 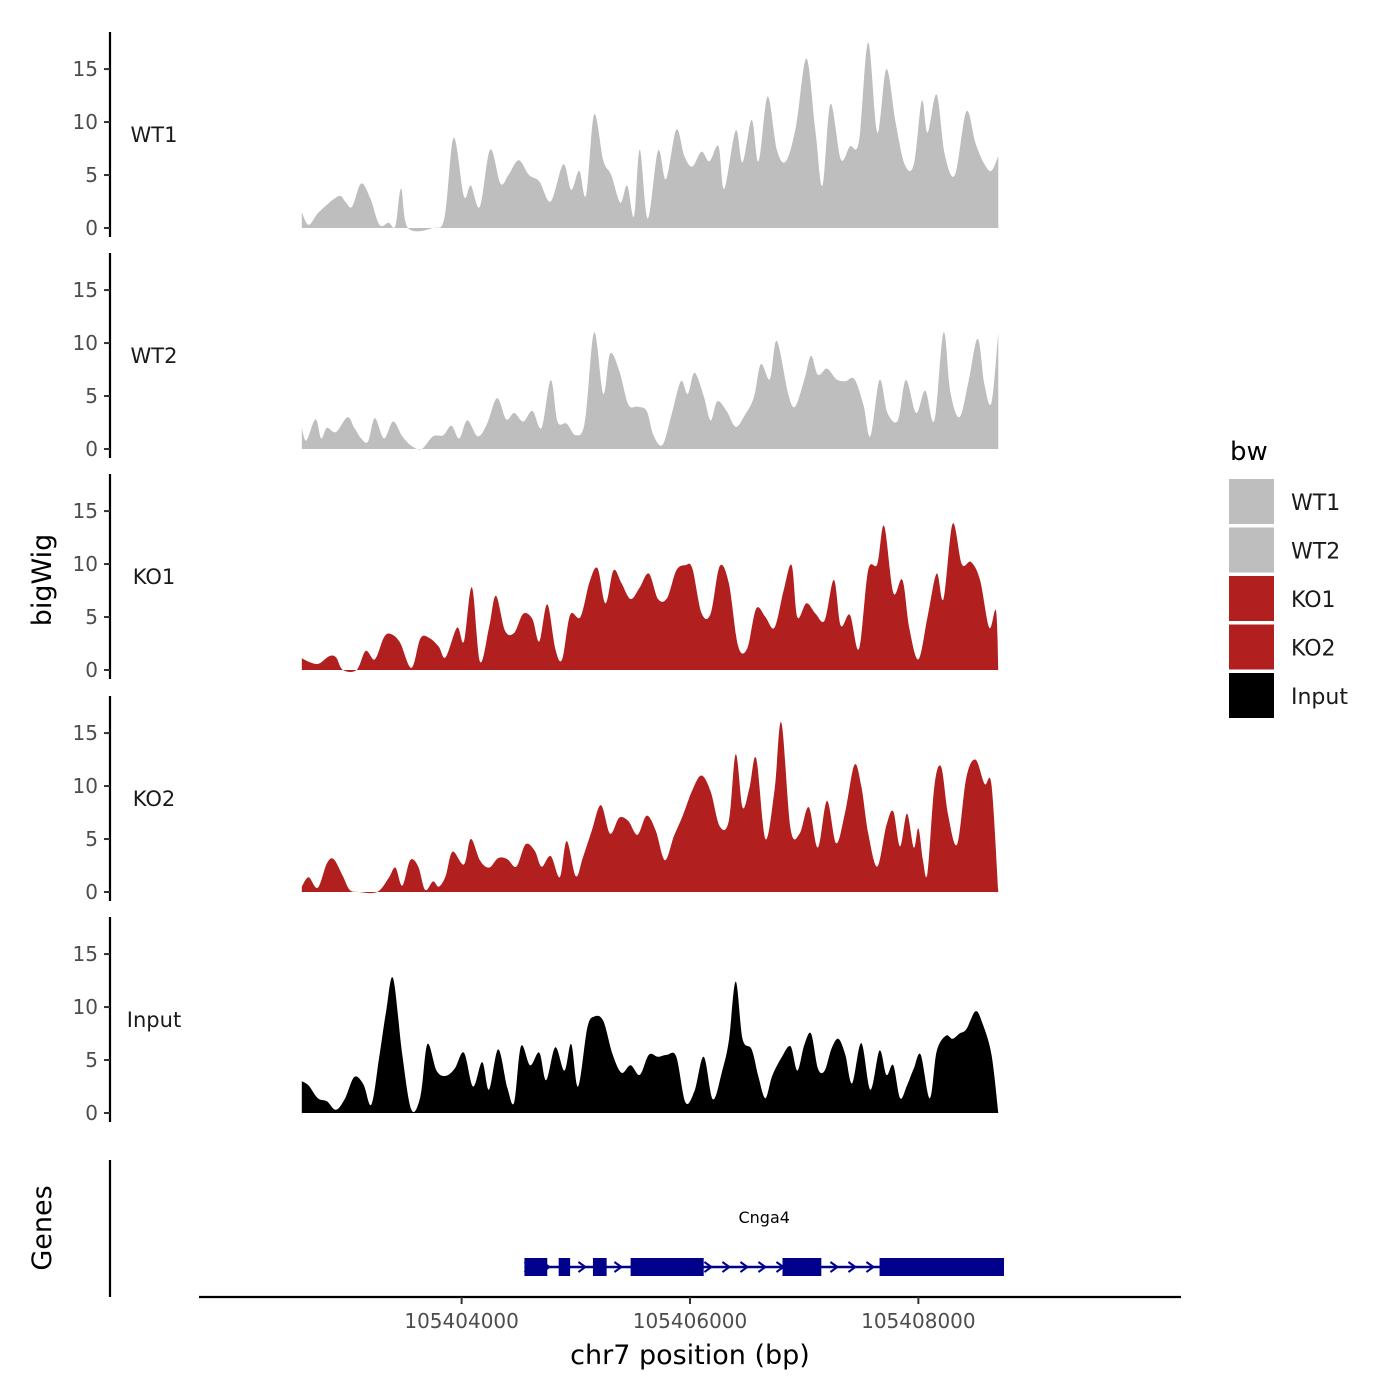 What do you see at coordinates (650, 137) in the screenshot?
I see `area-wt1` at bounding box center [650, 137].